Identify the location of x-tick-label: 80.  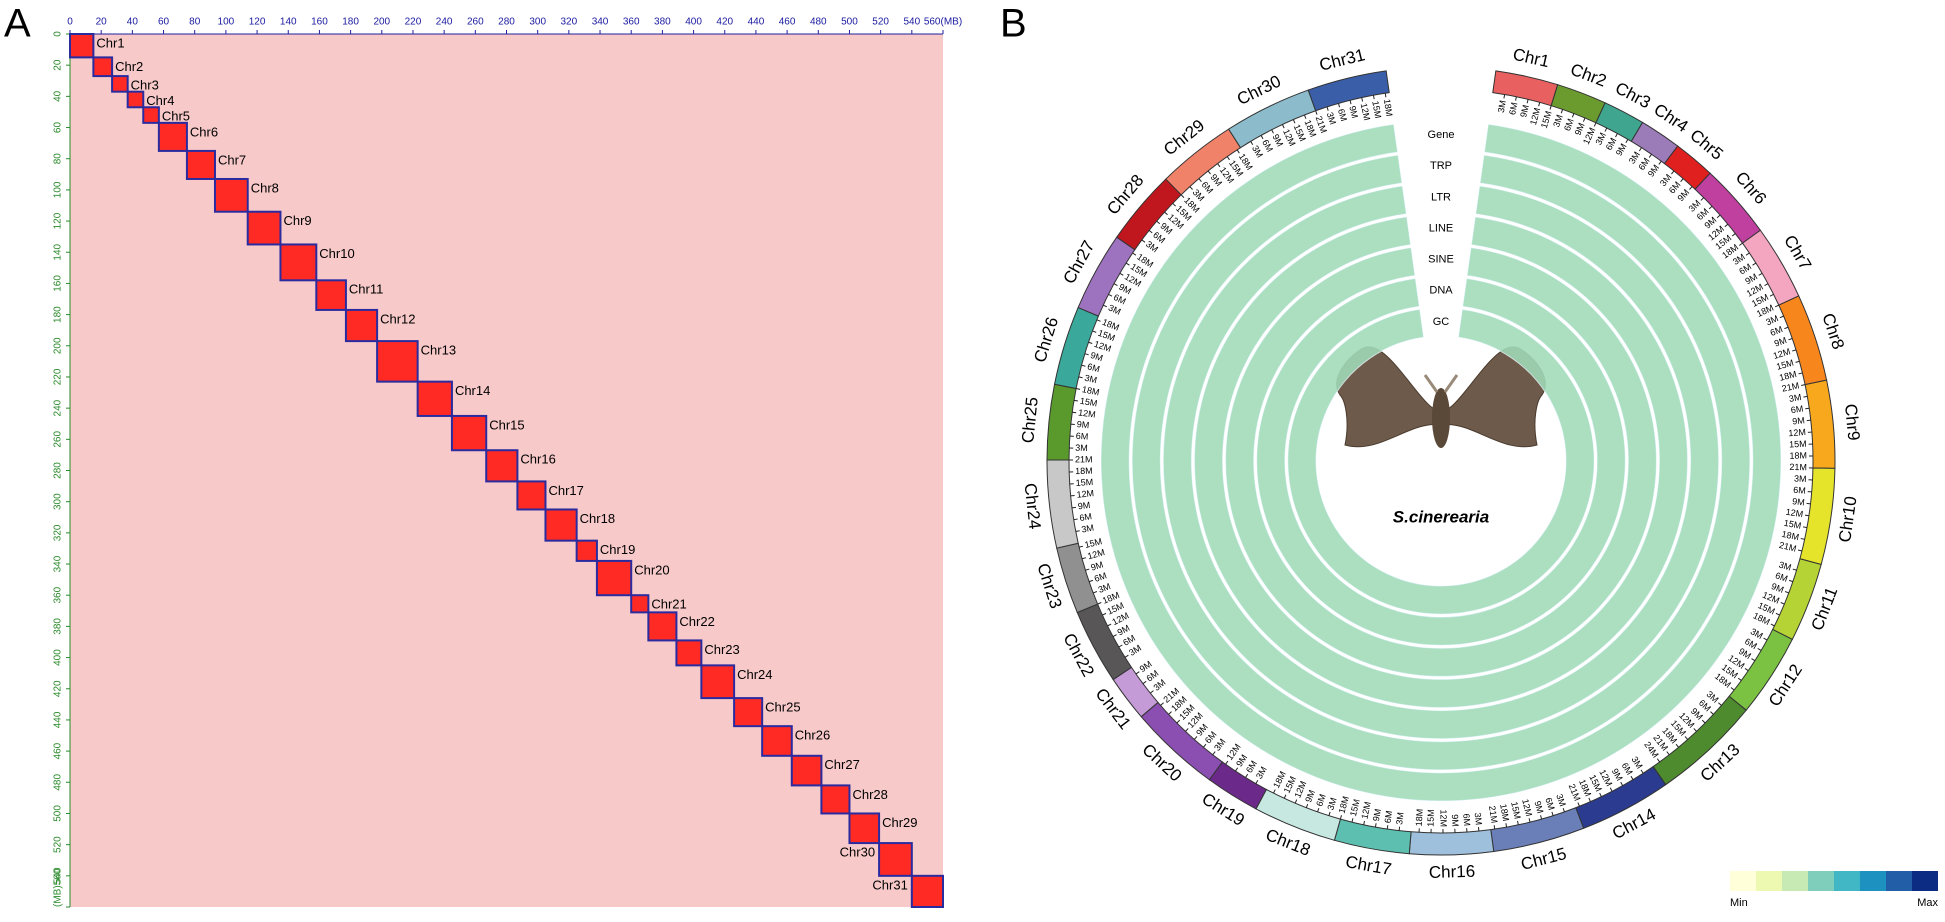
(195, 22).